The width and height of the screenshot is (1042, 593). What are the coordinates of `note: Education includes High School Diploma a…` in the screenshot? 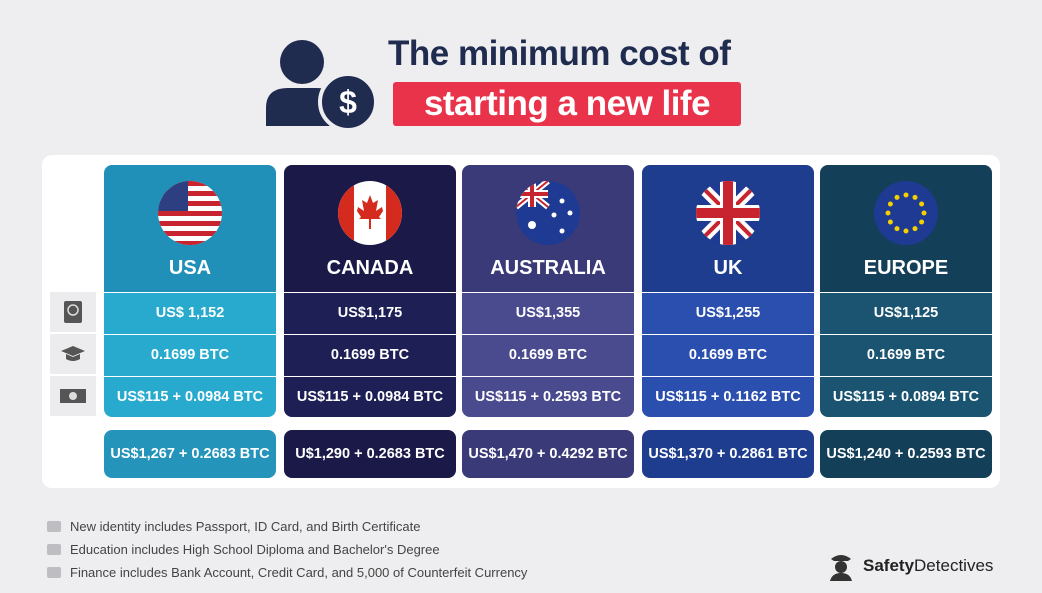 It's located at (255, 549).